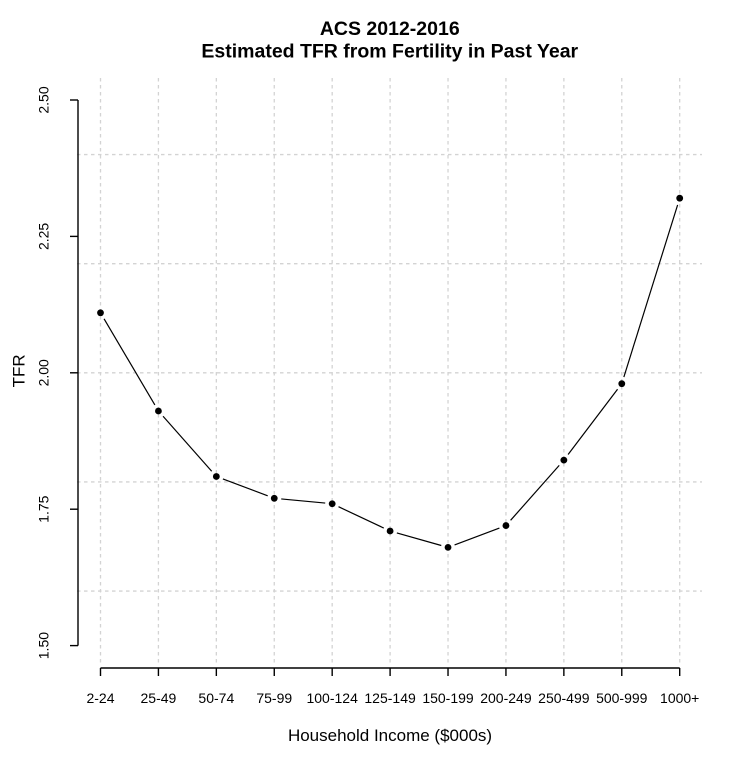 Image resolution: width=743 pixels, height=767 pixels. What do you see at coordinates (332, 698) in the screenshot?
I see `x-tick-label: 100-124` at bounding box center [332, 698].